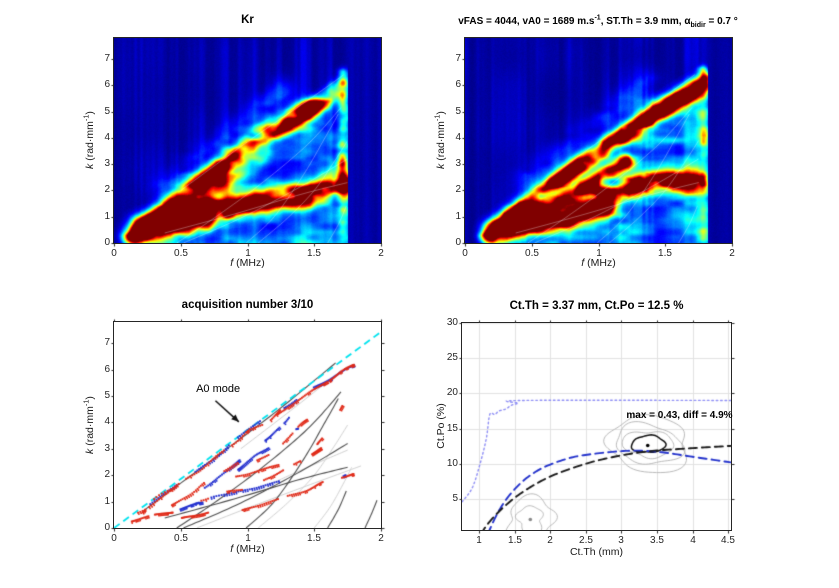  I want to click on kr-y-tick: 1, so click(107, 216).